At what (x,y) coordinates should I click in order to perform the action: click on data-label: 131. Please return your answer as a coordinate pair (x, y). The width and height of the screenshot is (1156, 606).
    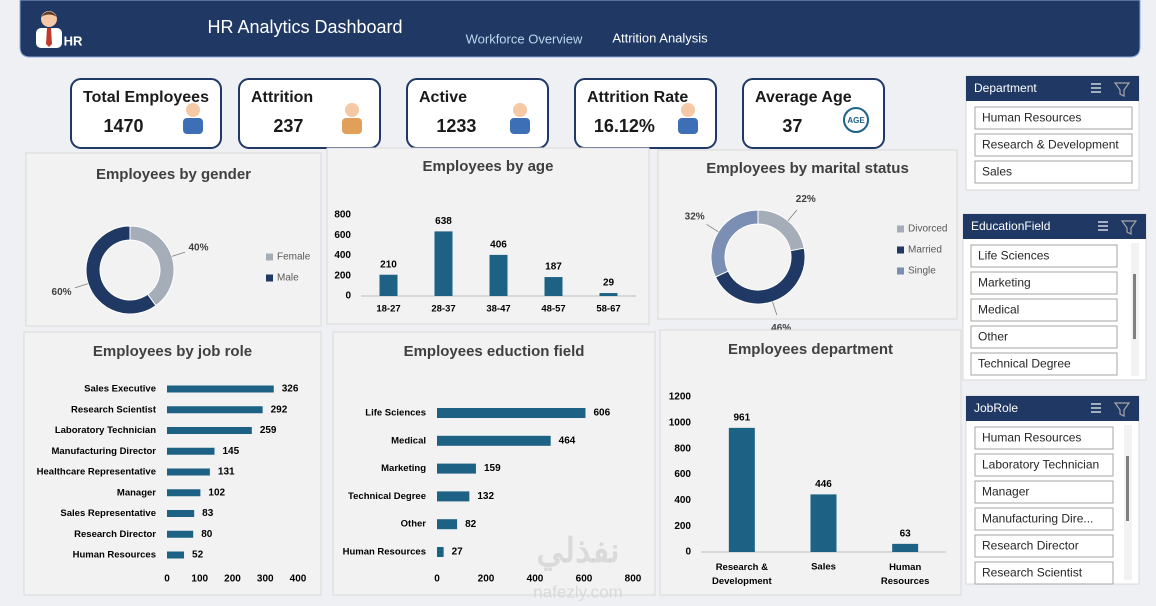
    Looking at the image, I should click on (226, 472).